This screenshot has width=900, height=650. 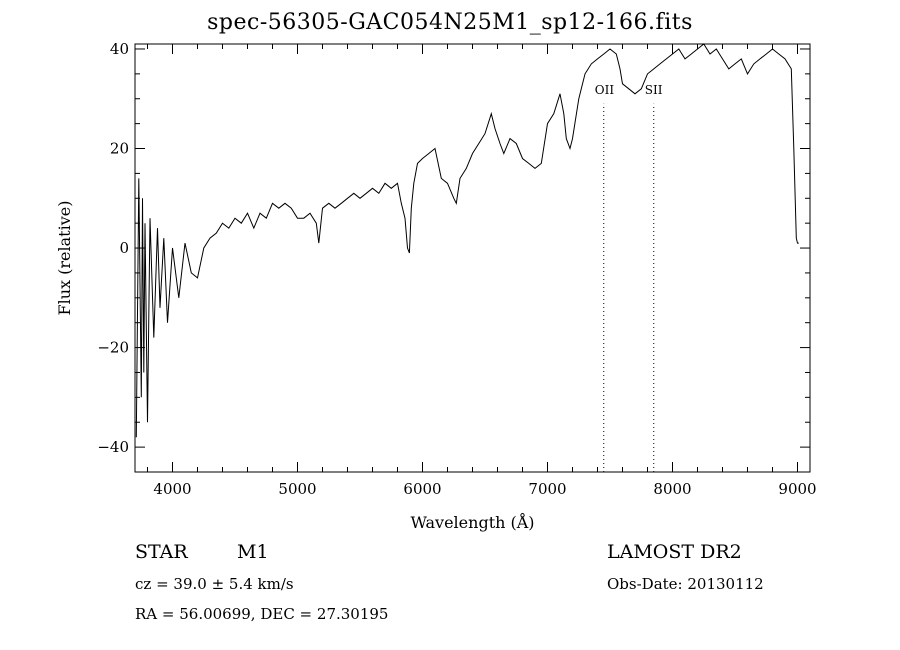 I want to click on line-marker-label: SII, so click(x=654, y=90).